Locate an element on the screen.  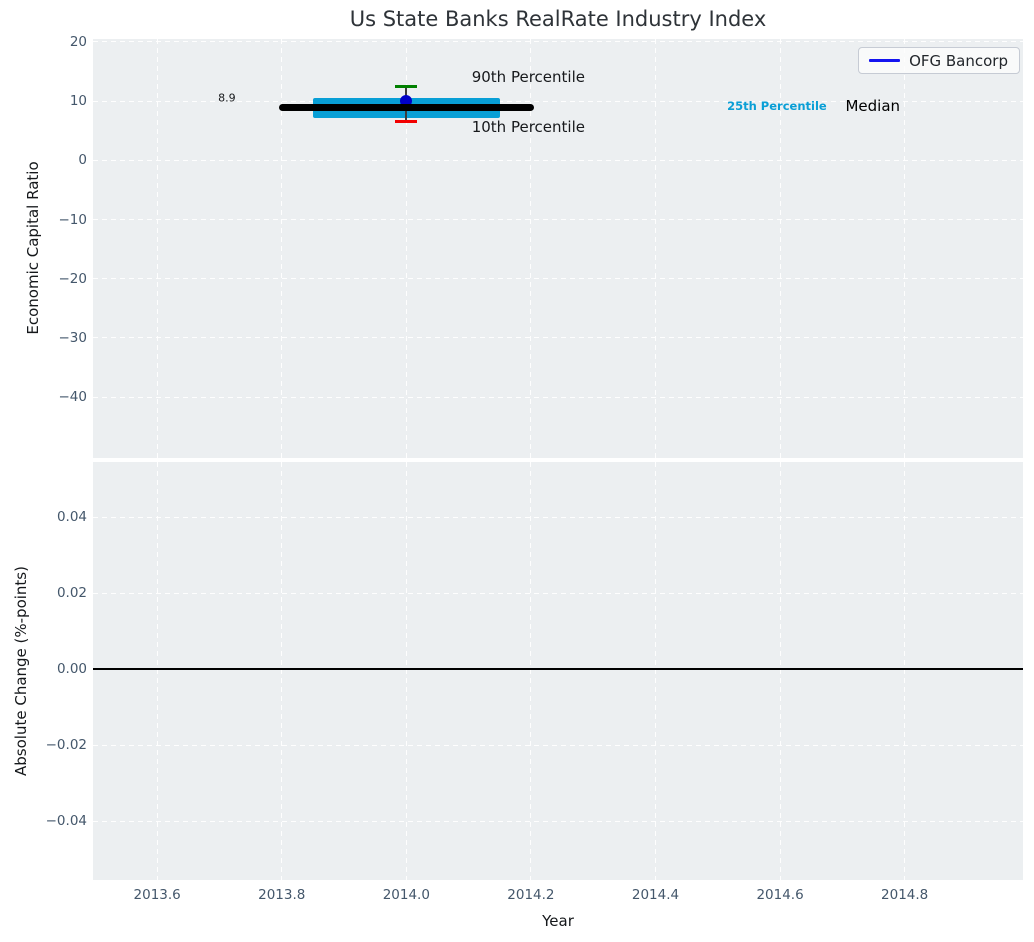
median-line is located at coordinates (406, 108).